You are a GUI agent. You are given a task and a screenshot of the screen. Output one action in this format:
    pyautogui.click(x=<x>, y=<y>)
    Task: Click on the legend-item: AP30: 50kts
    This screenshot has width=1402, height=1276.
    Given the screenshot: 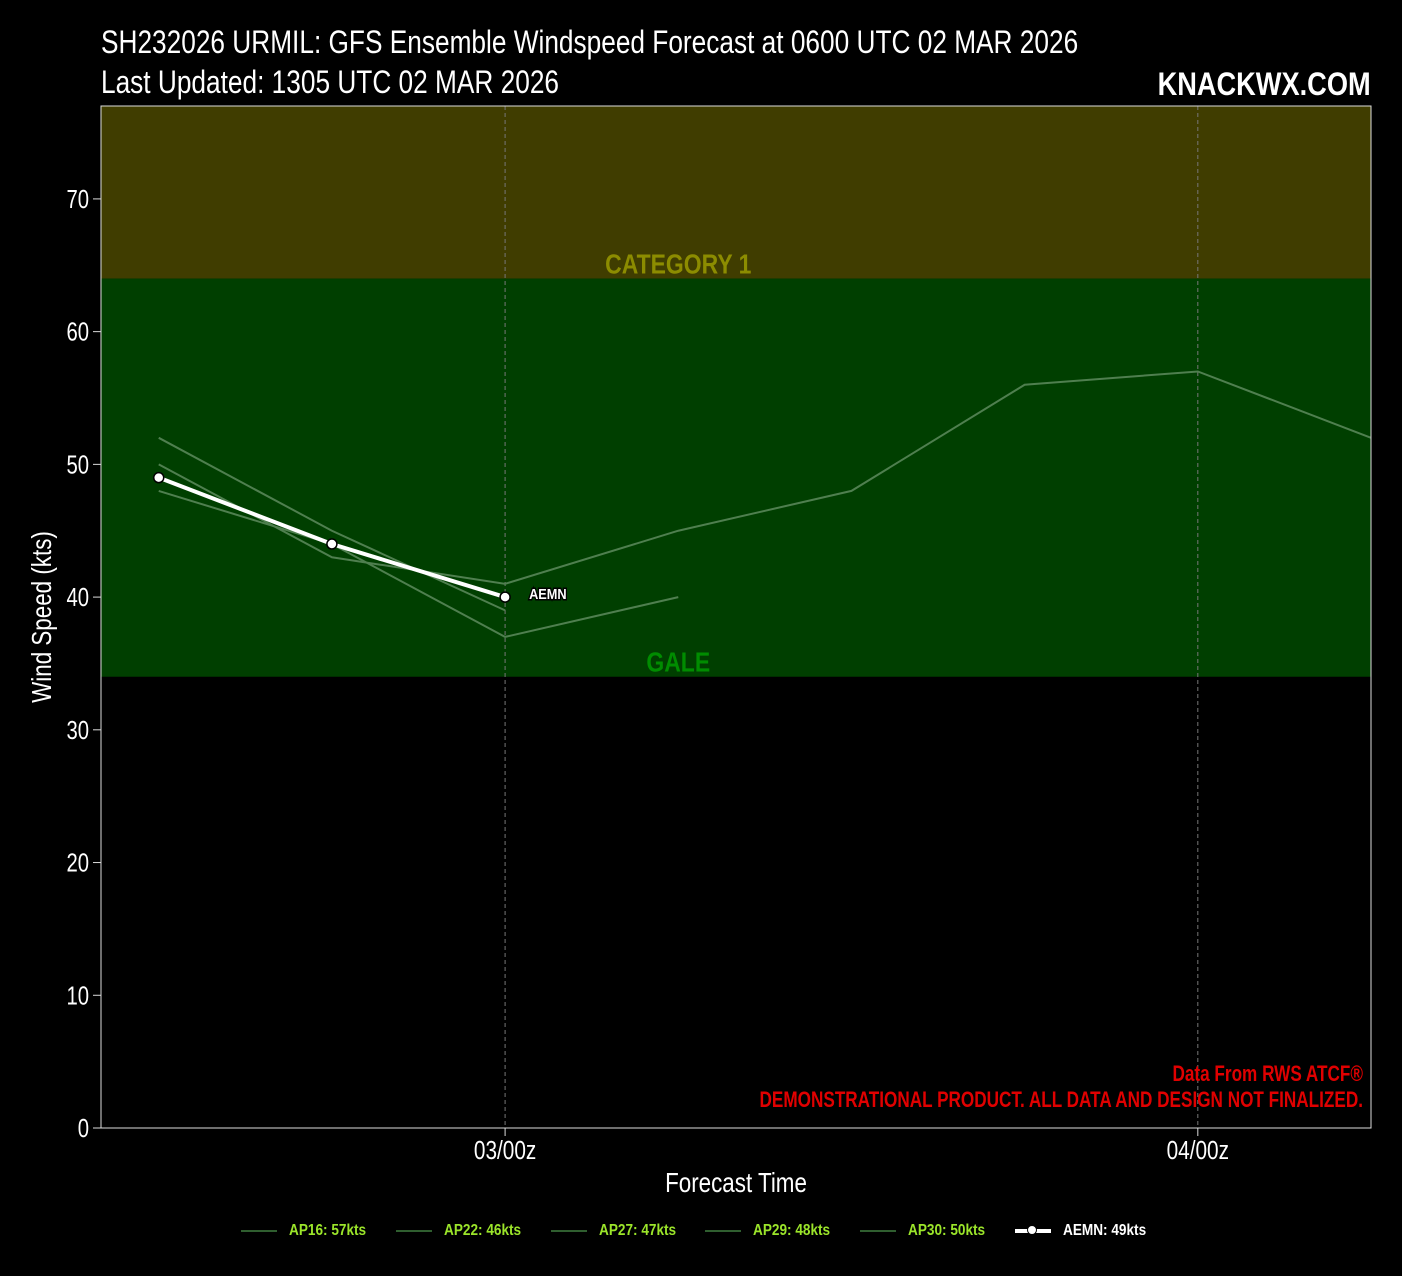 What is the action you would take?
    pyautogui.click(x=929, y=1231)
    